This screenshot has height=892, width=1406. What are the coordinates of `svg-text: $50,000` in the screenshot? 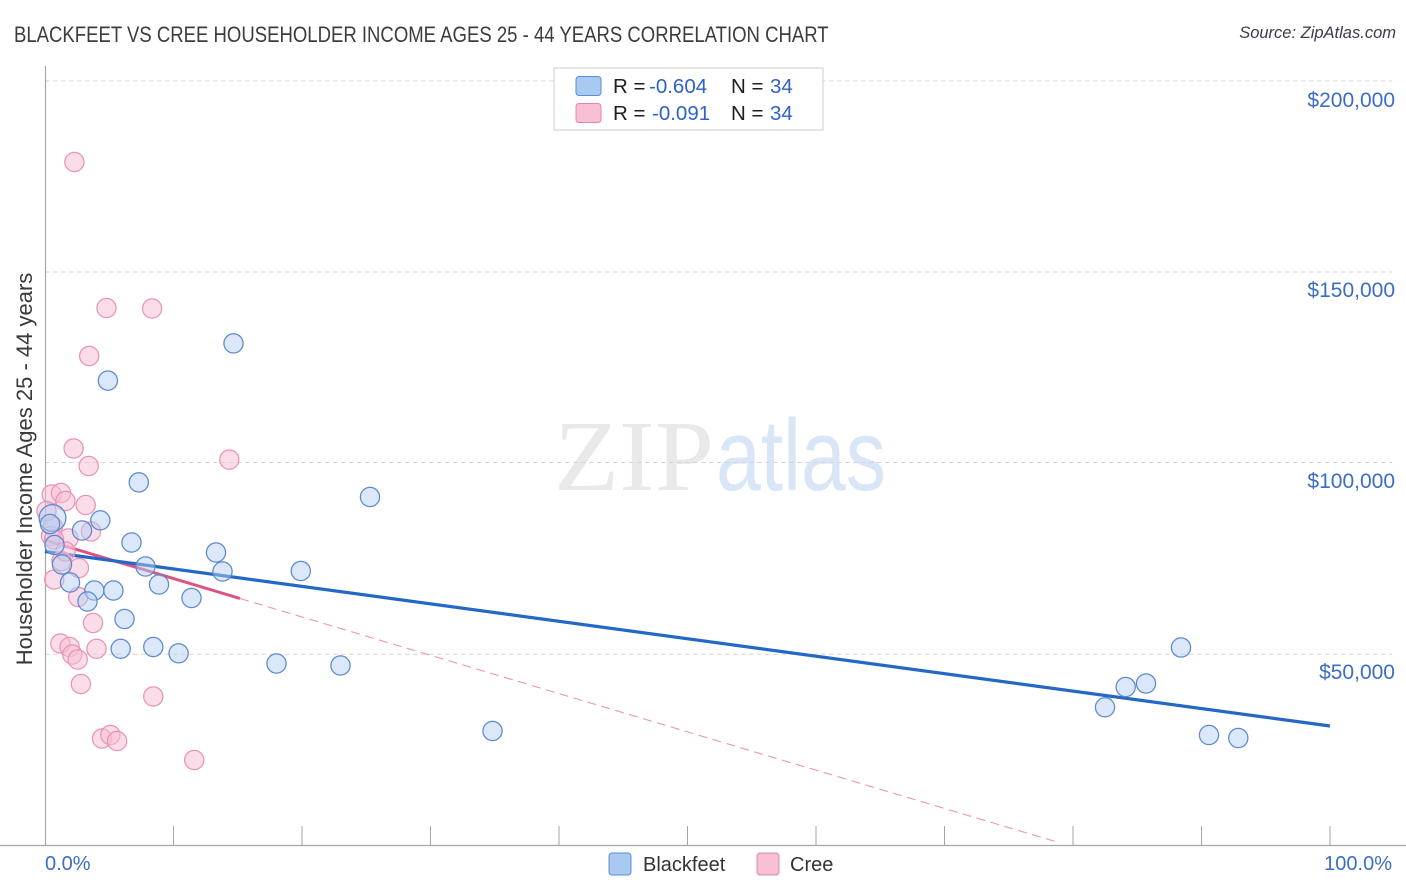 It's located at (1357, 672).